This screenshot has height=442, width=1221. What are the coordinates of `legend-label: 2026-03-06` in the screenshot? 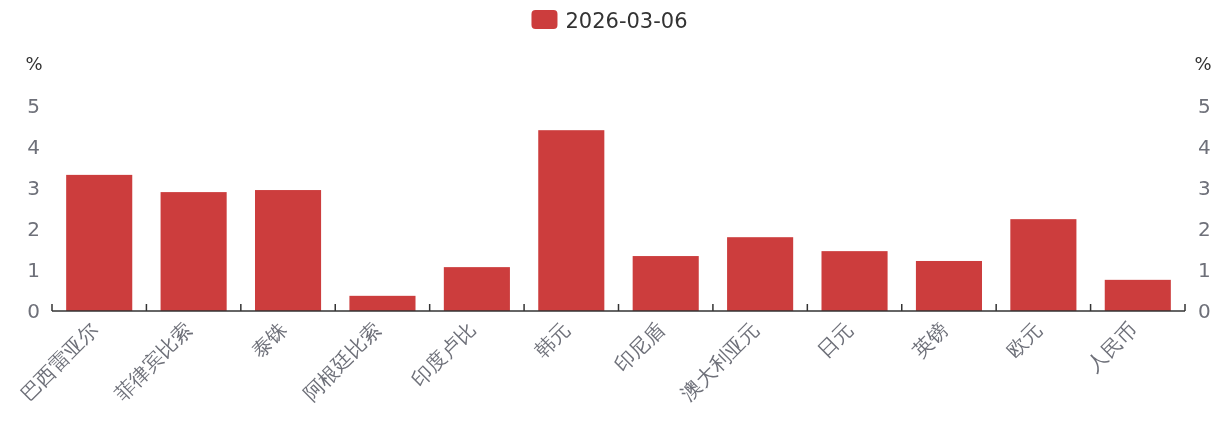 It's located at (626, 21).